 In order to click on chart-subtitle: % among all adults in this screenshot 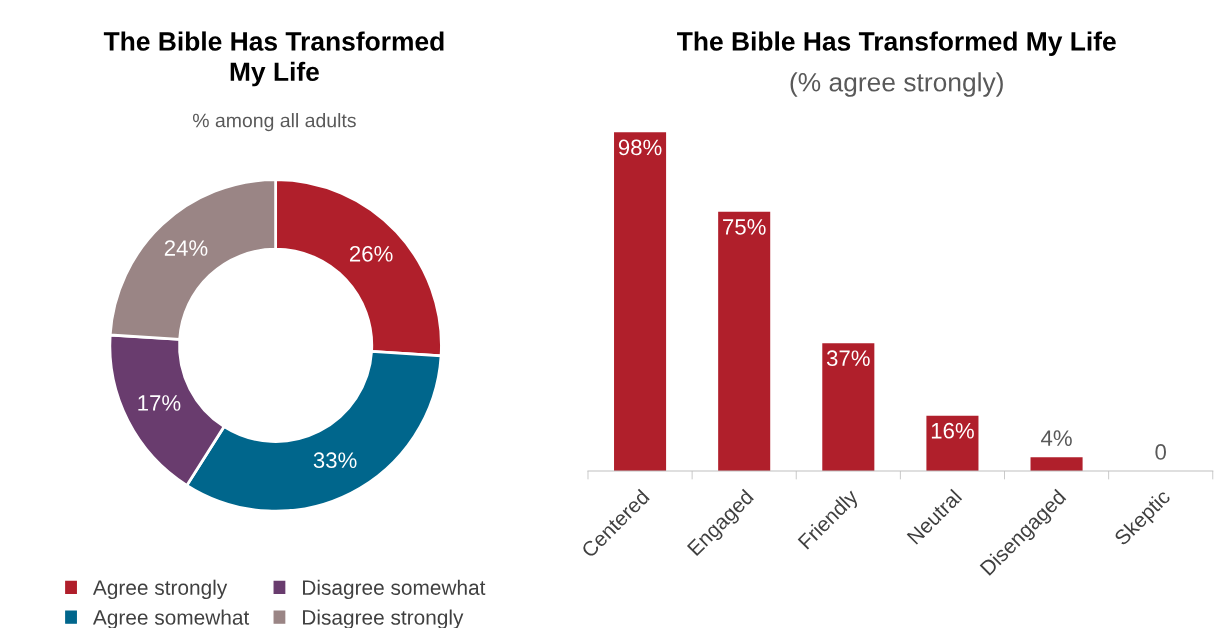, I will do `click(274, 122)`.